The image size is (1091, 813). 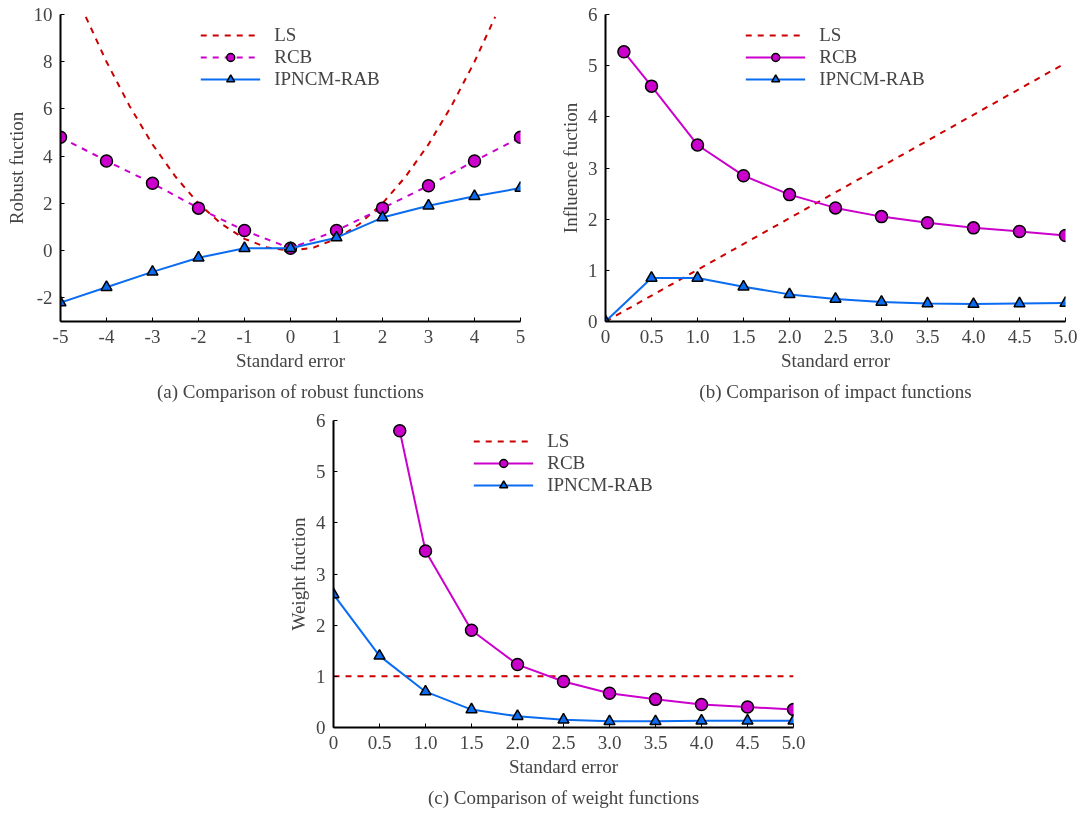 What do you see at coordinates (60, 336) in the screenshot?
I see `x-tick-label: -5` at bounding box center [60, 336].